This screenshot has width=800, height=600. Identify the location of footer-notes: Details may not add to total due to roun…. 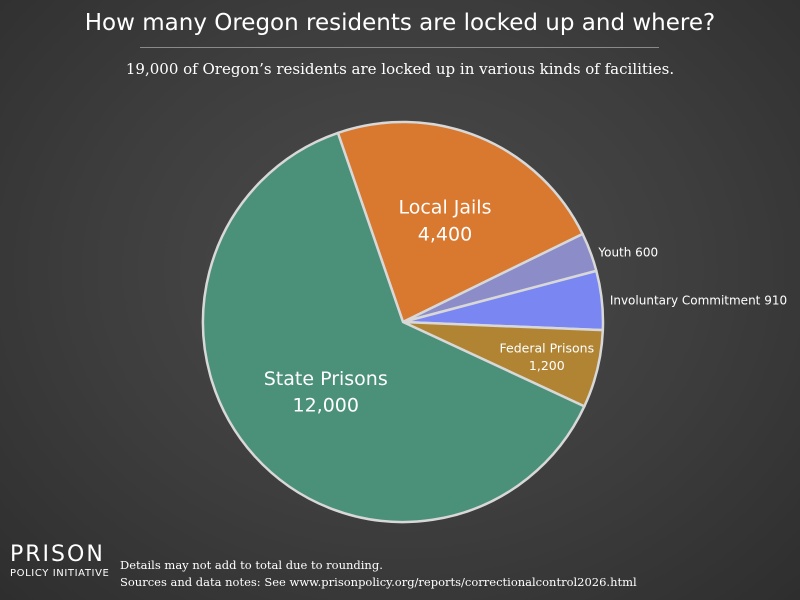
(378, 574).